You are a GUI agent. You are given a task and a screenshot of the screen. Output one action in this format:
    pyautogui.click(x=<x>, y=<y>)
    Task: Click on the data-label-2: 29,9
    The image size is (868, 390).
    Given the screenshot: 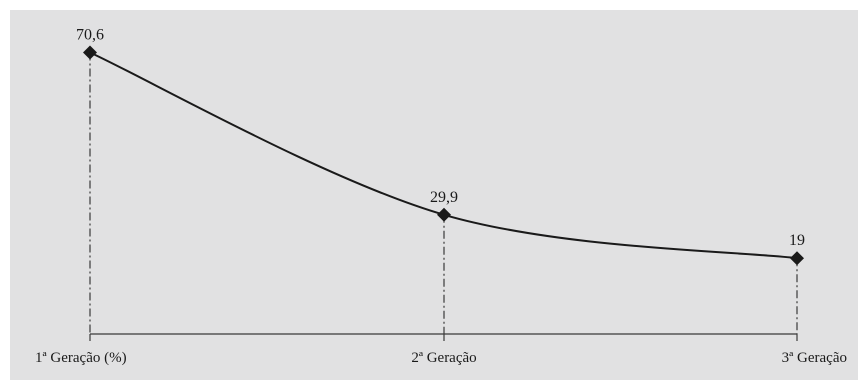 What is the action you would take?
    pyautogui.click(x=444, y=197)
    